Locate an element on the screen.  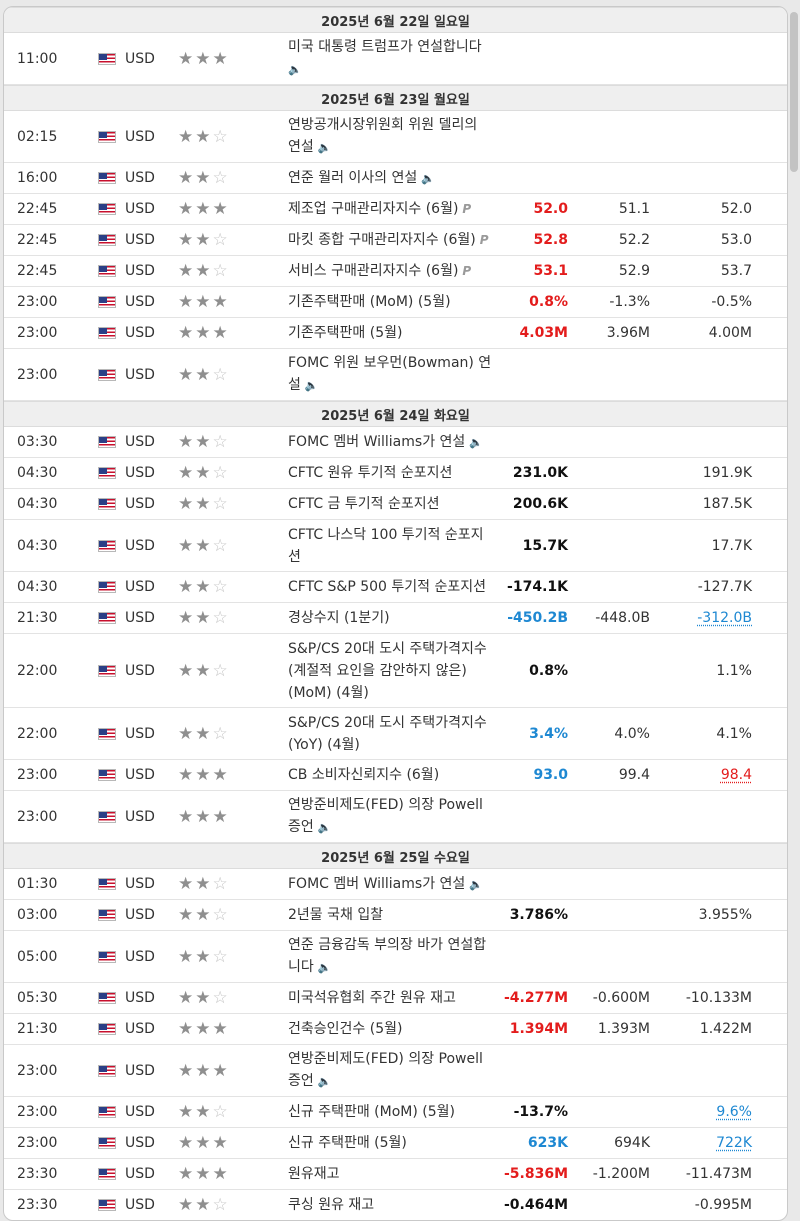
event-name-line-text: 원유재고 is located at coordinates (314, 1174).